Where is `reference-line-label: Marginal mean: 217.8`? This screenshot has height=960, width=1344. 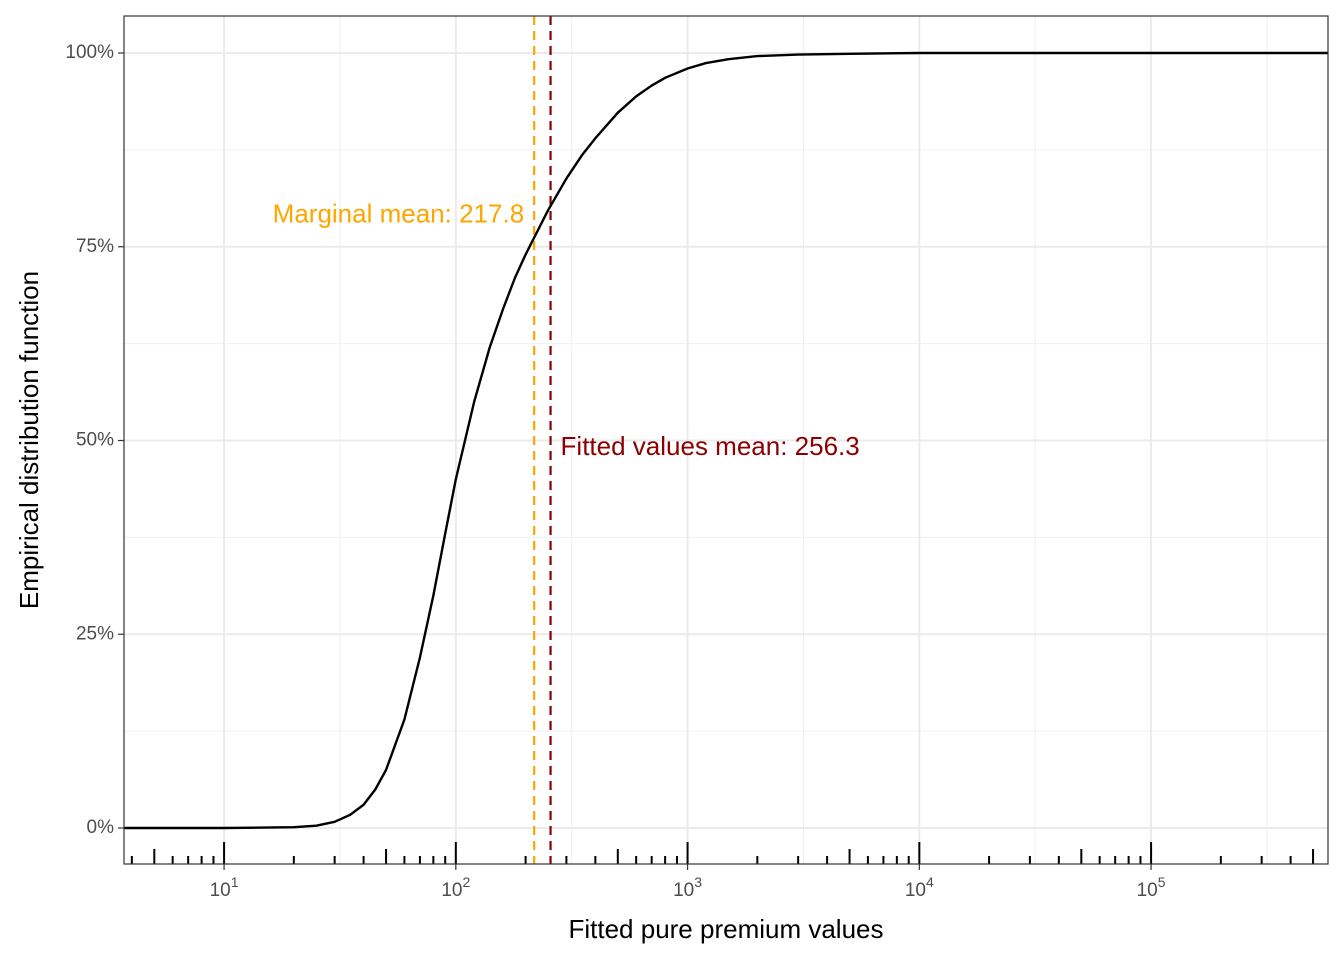
reference-line-label: Marginal mean: 217.8 is located at coordinates (398, 214).